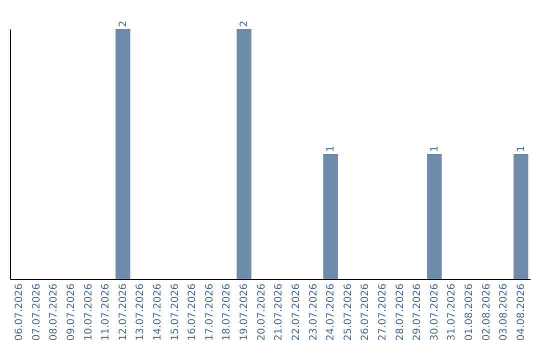 Image resolution: width=540 pixels, height=340 pixels. I want to click on x-tick-label: 29.07.2026, so click(418, 312).